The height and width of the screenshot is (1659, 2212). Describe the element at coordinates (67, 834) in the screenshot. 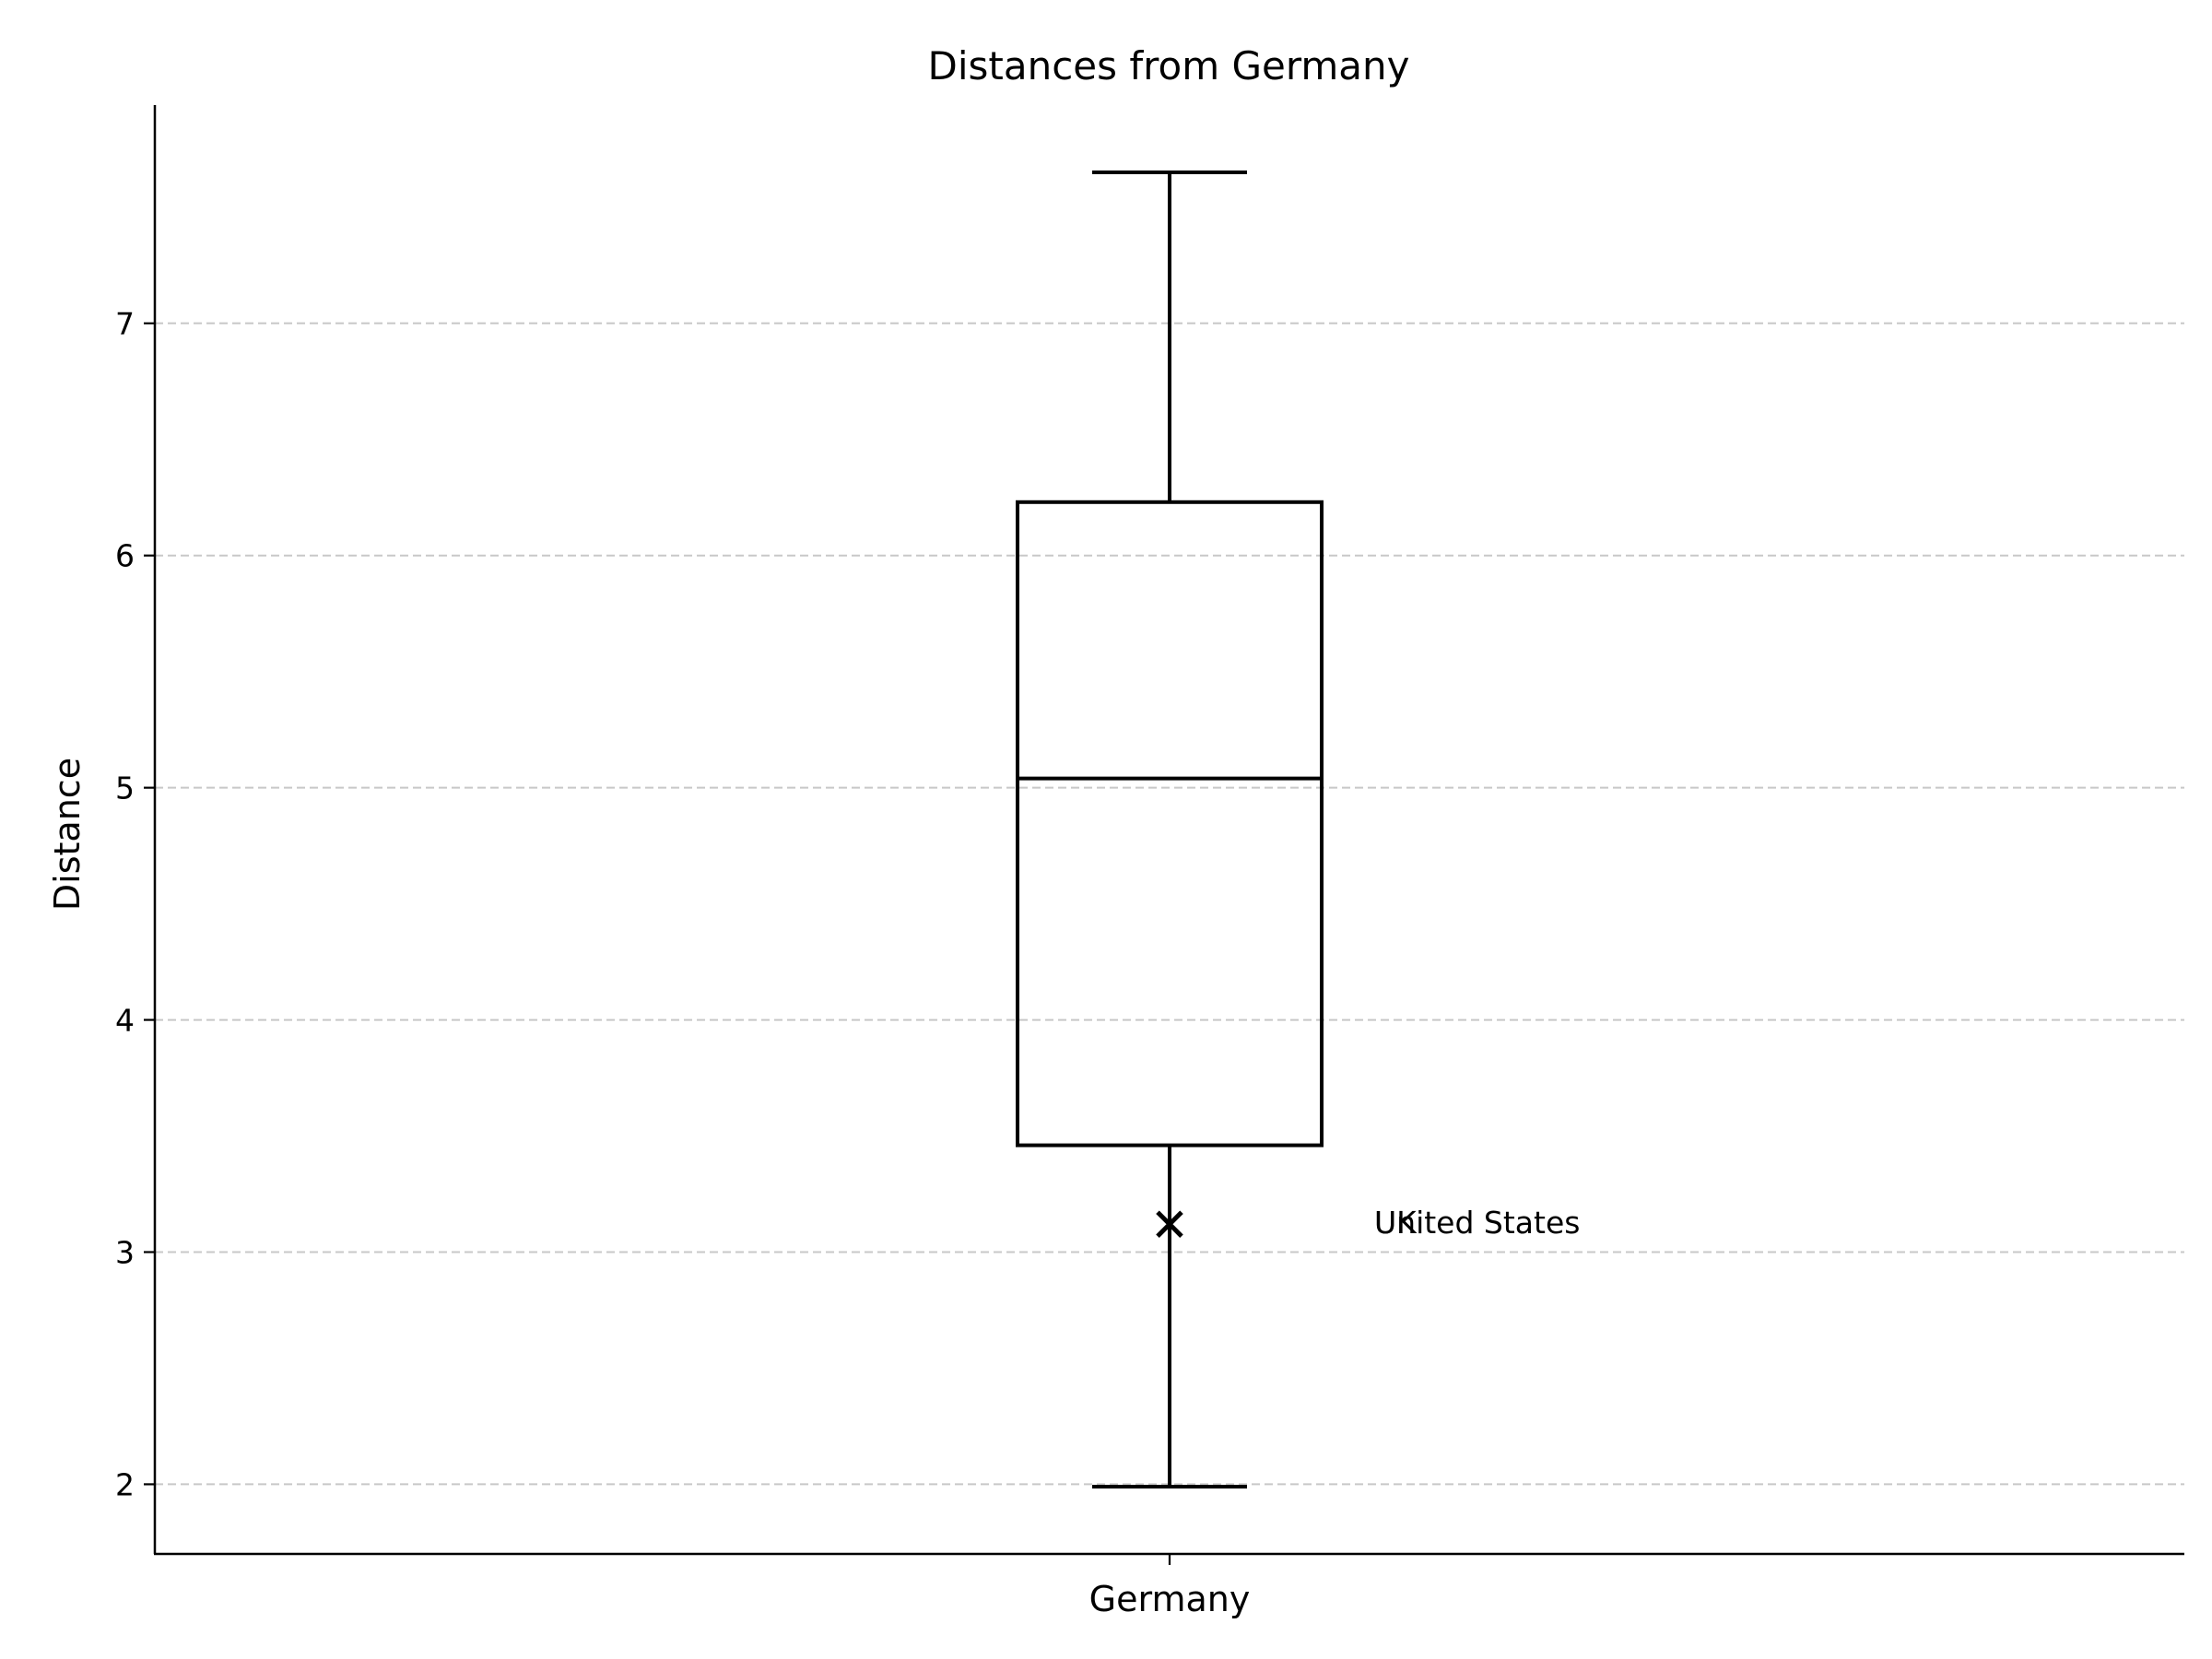

I see `y-axis-label: Distance` at that location.